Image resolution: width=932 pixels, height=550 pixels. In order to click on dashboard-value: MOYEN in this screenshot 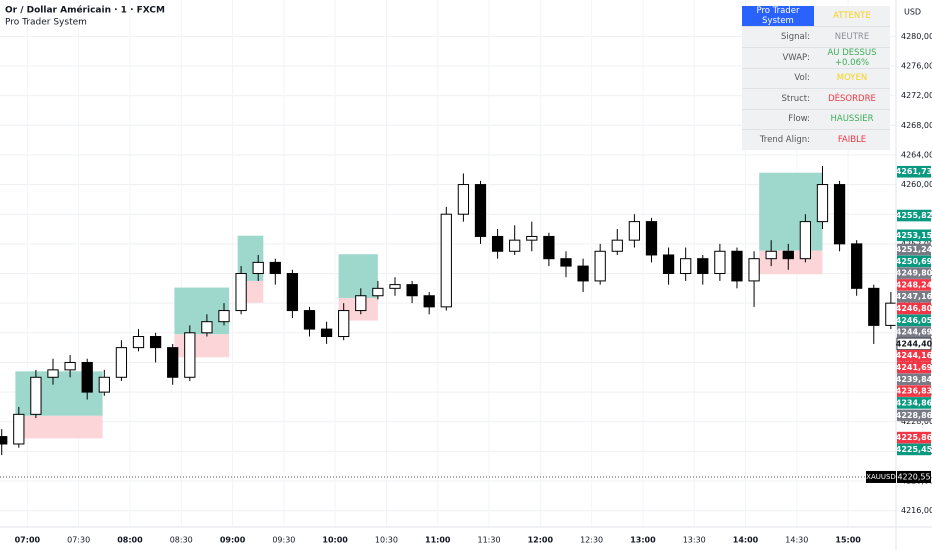, I will do `click(852, 78)`.